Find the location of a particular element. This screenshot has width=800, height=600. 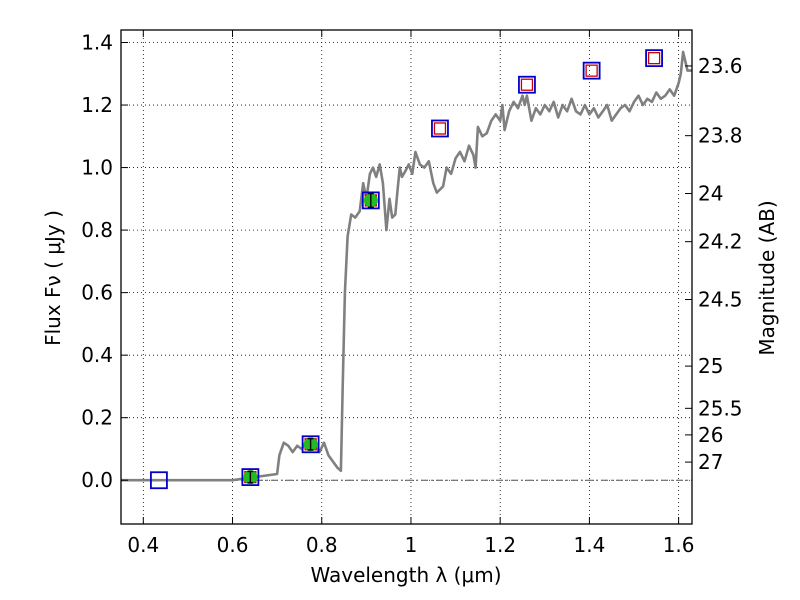

y-tick-label: 0.8 is located at coordinates (97, 230).